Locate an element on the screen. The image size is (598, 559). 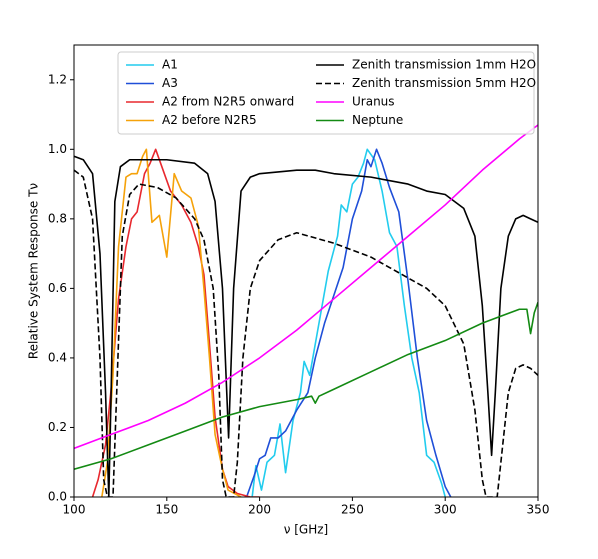
x-tick-label: 200 is located at coordinates (259, 510).